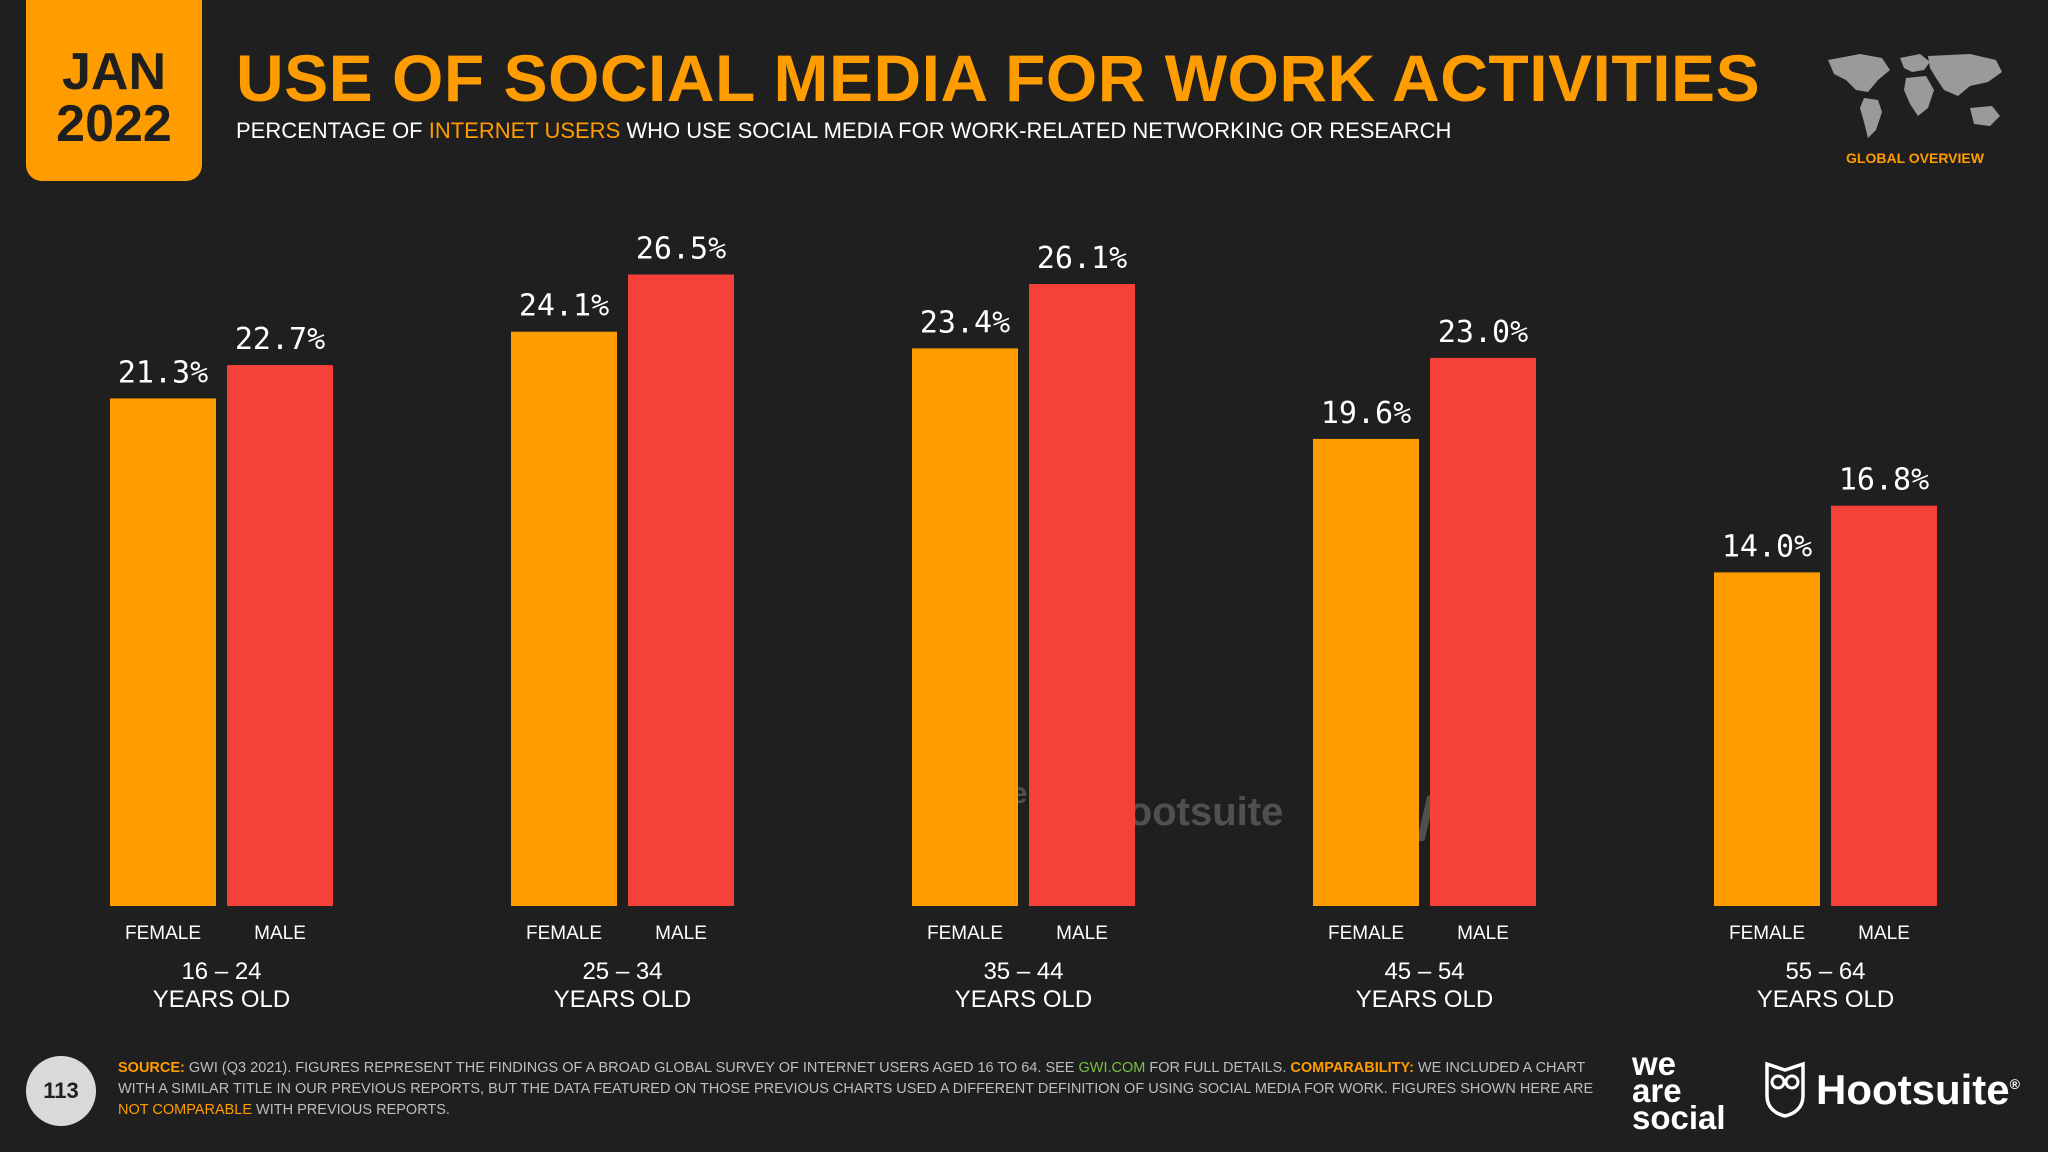 This screenshot has width=2048, height=1152. Describe the element at coordinates (280, 339) in the screenshot. I see `data-label-male-1: 22.7%` at that location.